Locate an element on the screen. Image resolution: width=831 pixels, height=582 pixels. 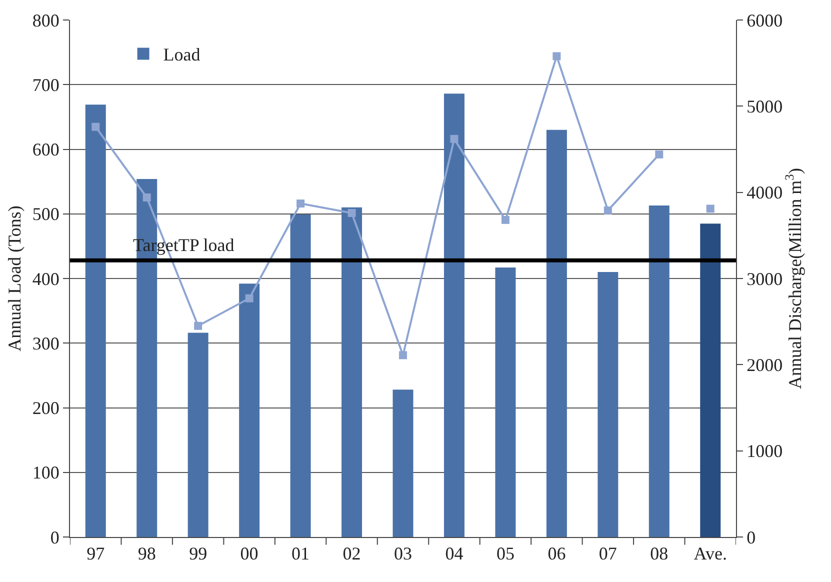
y2-tick-label: 5000 is located at coordinates (764, 106).